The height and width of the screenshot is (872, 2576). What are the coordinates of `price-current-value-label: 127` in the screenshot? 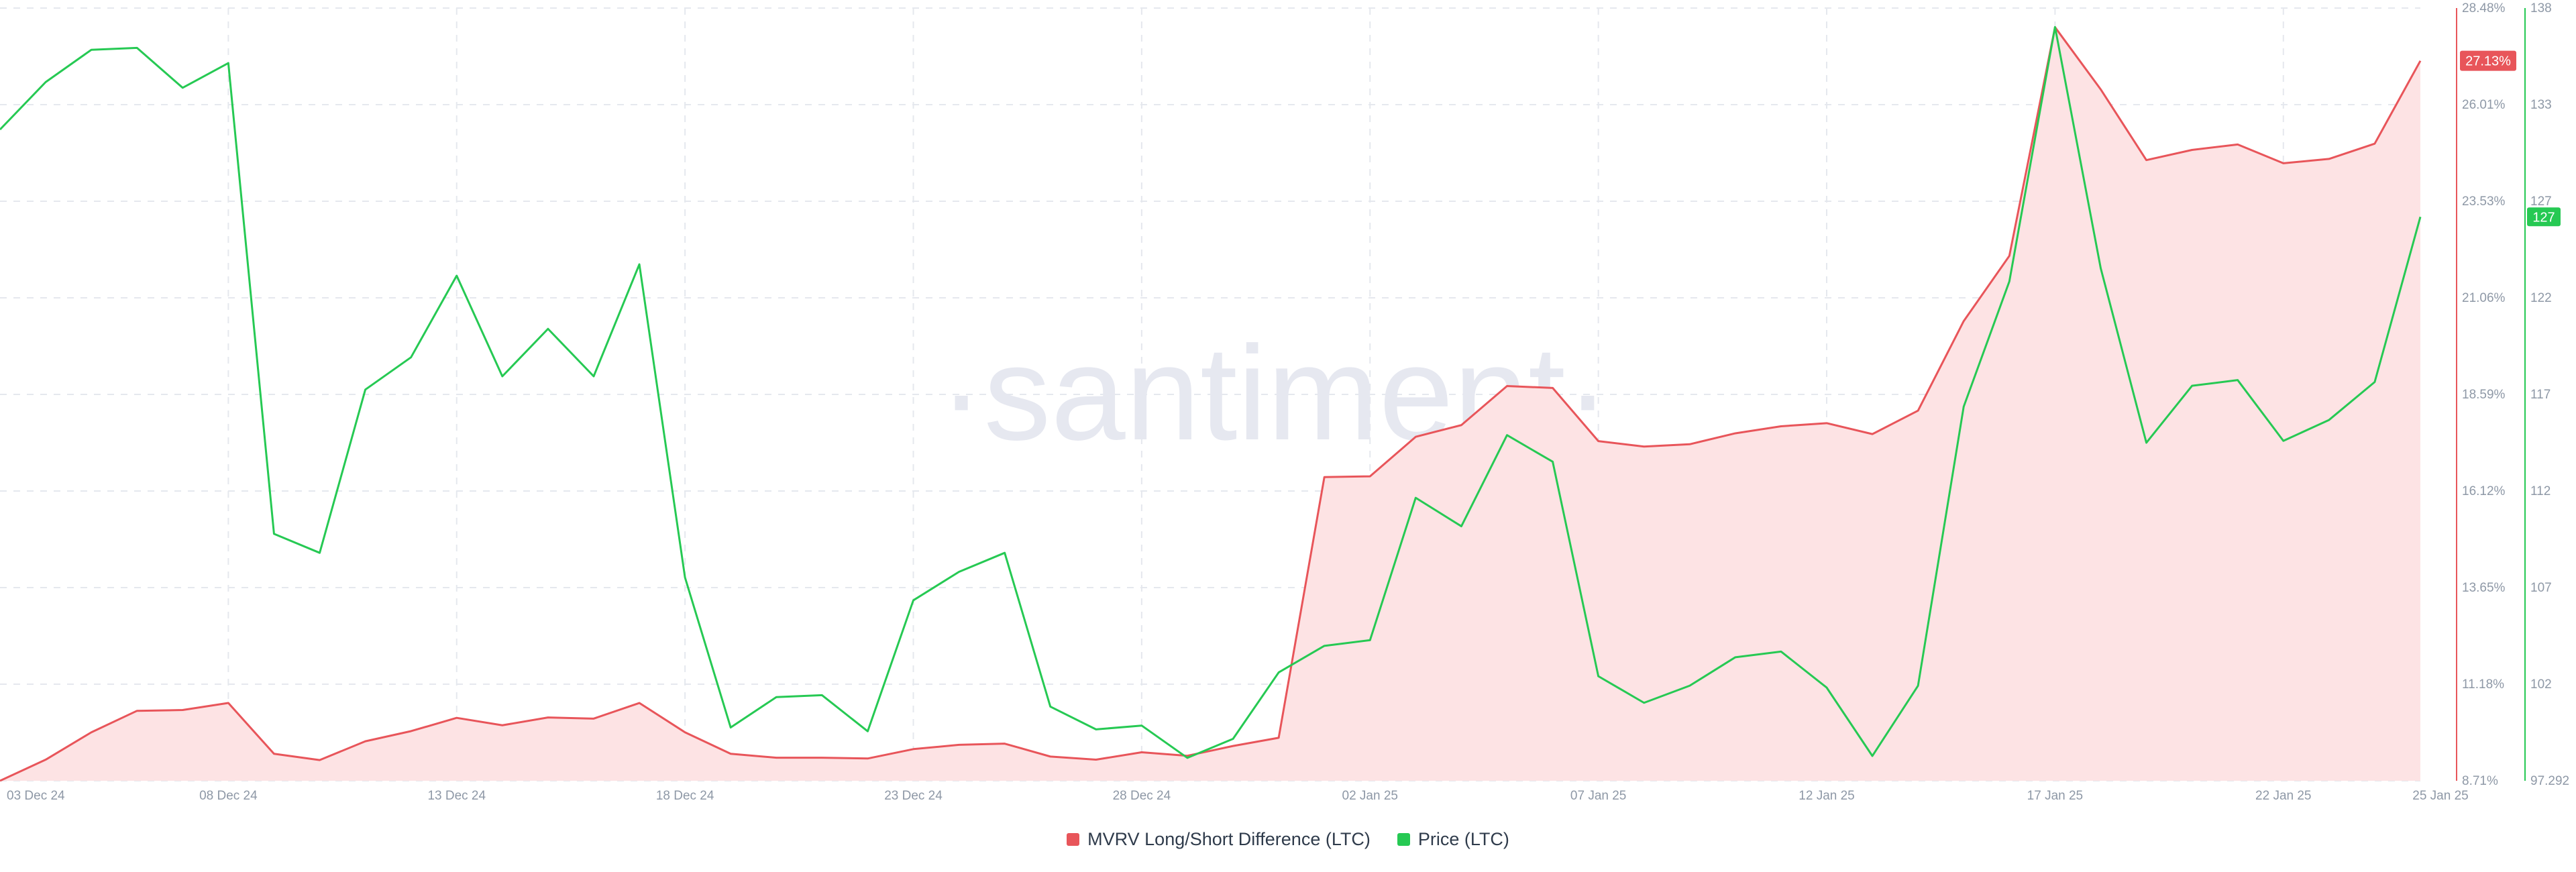 It's located at (2543, 217).